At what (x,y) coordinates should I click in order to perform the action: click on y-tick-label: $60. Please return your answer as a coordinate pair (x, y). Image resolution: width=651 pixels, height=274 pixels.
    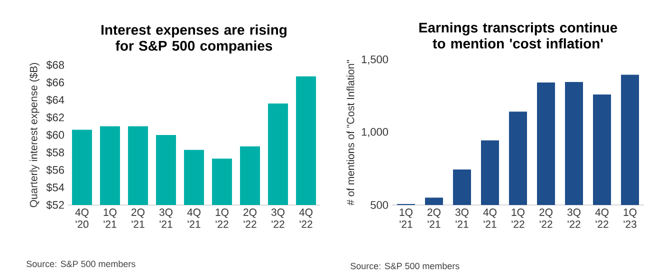
    Looking at the image, I should click on (55, 135).